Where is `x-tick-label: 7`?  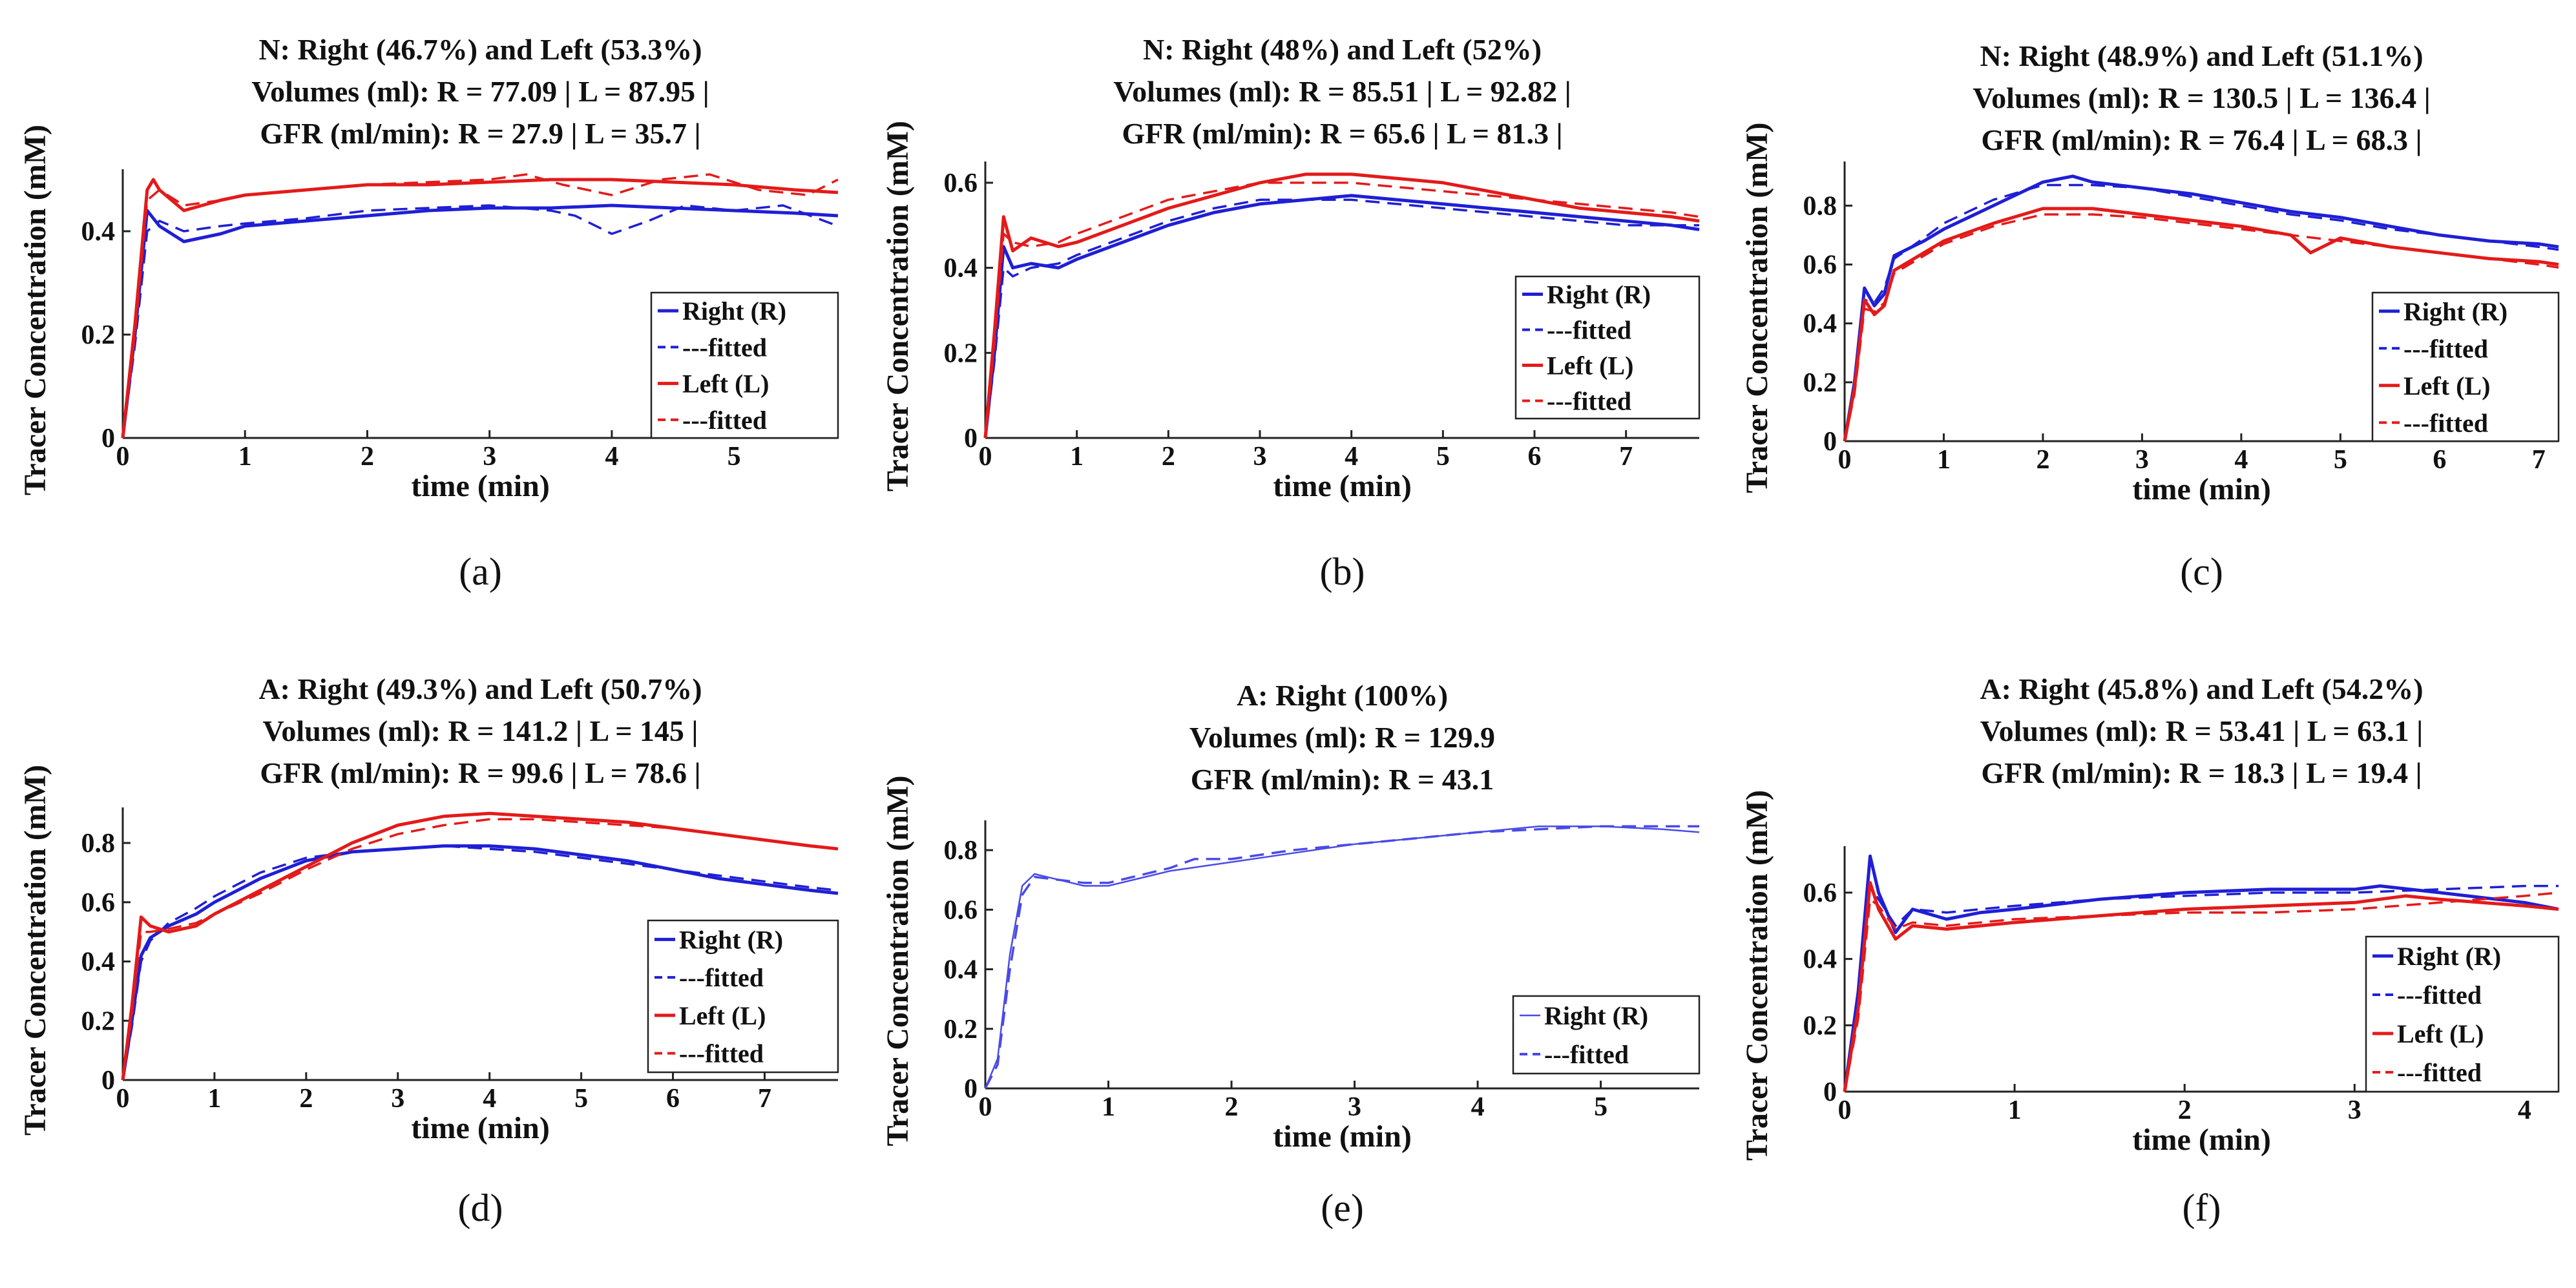
x-tick-label: 7 is located at coordinates (2539, 460).